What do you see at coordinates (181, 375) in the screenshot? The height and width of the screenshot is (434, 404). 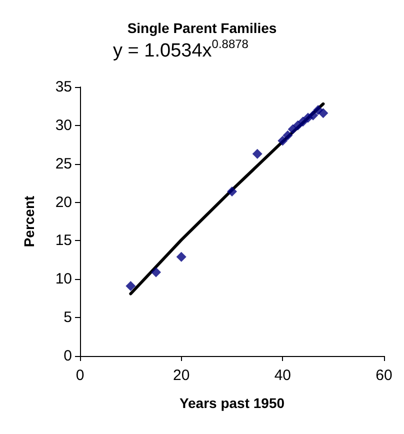 I see `x-tick-label: 20` at bounding box center [181, 375].